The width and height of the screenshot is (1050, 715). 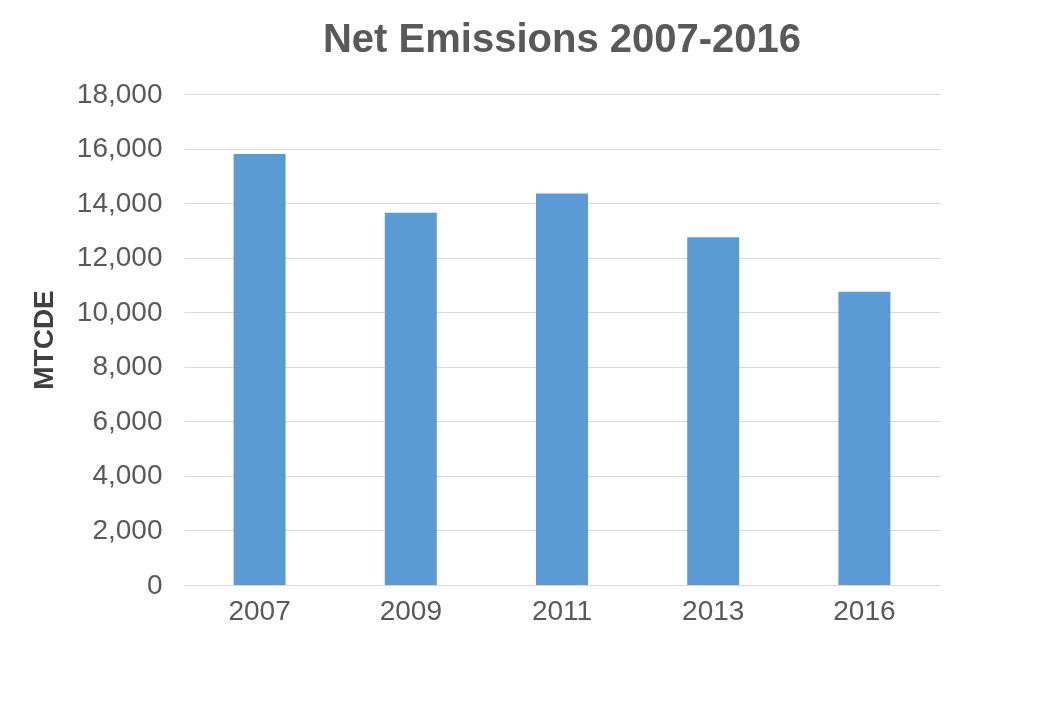 What do you see at coordinates (864, 610) in the screenshot?
I see `x-tick-label: 2016` at bounding box center [864, 610].